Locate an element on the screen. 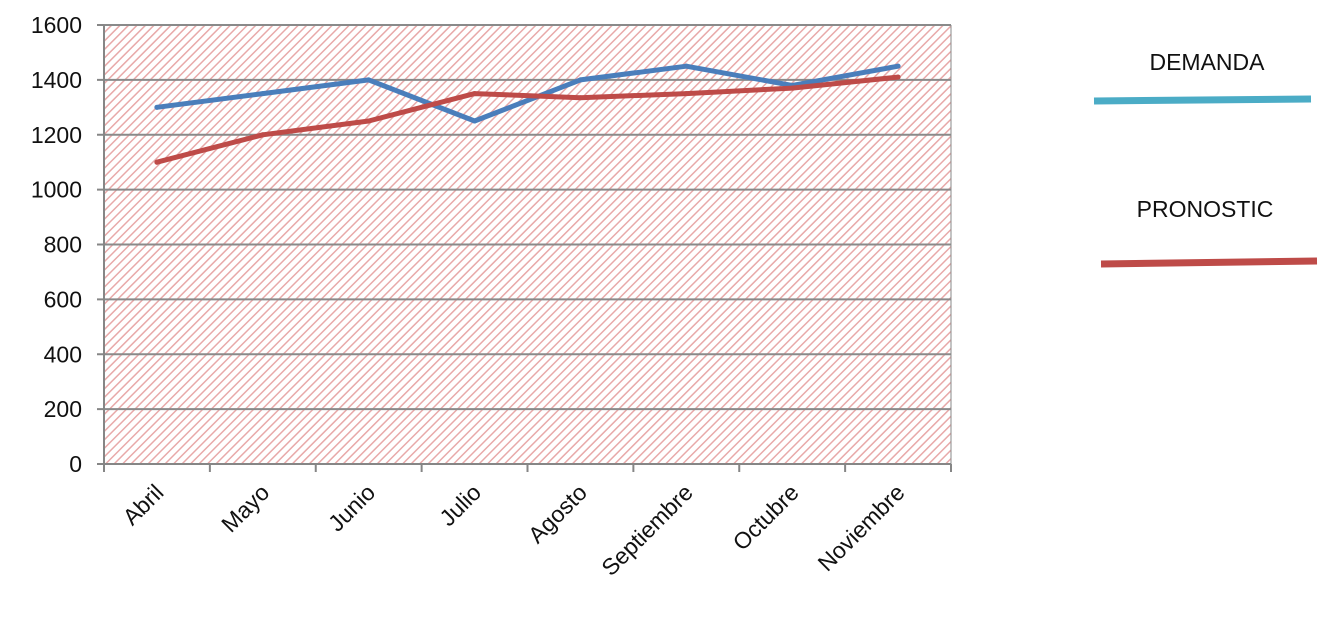 This screenshot has height=618, width=1330. x-category-label: Junio is located at coordinates (351, 507).